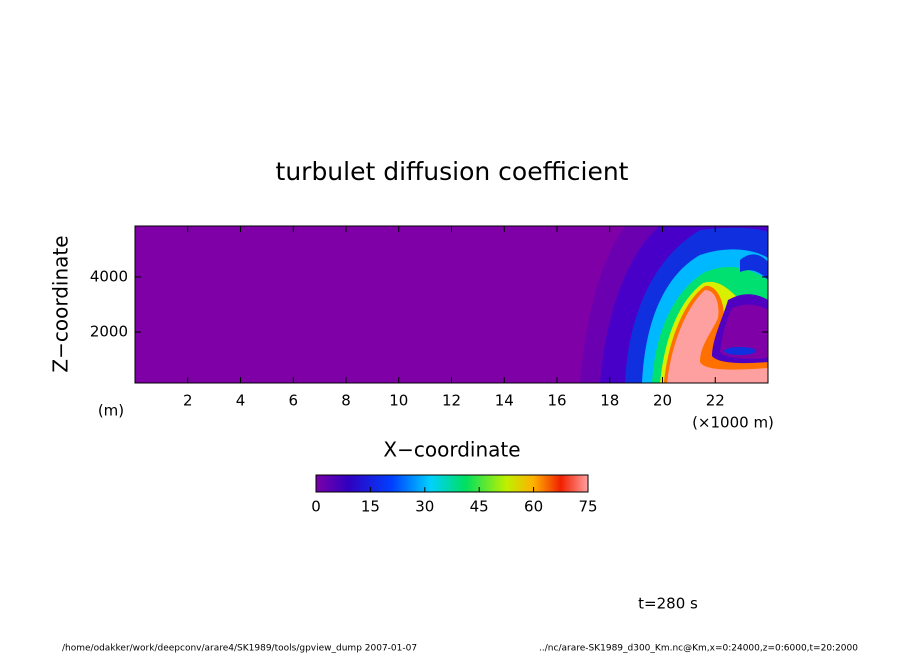 Image resolution: width=904 pixels, height=658 pixels. What do you see at coordinates (451, 450) in the screenshot?
I see `x-axis-label: X−coordinate` at bounding box center [451, 450].